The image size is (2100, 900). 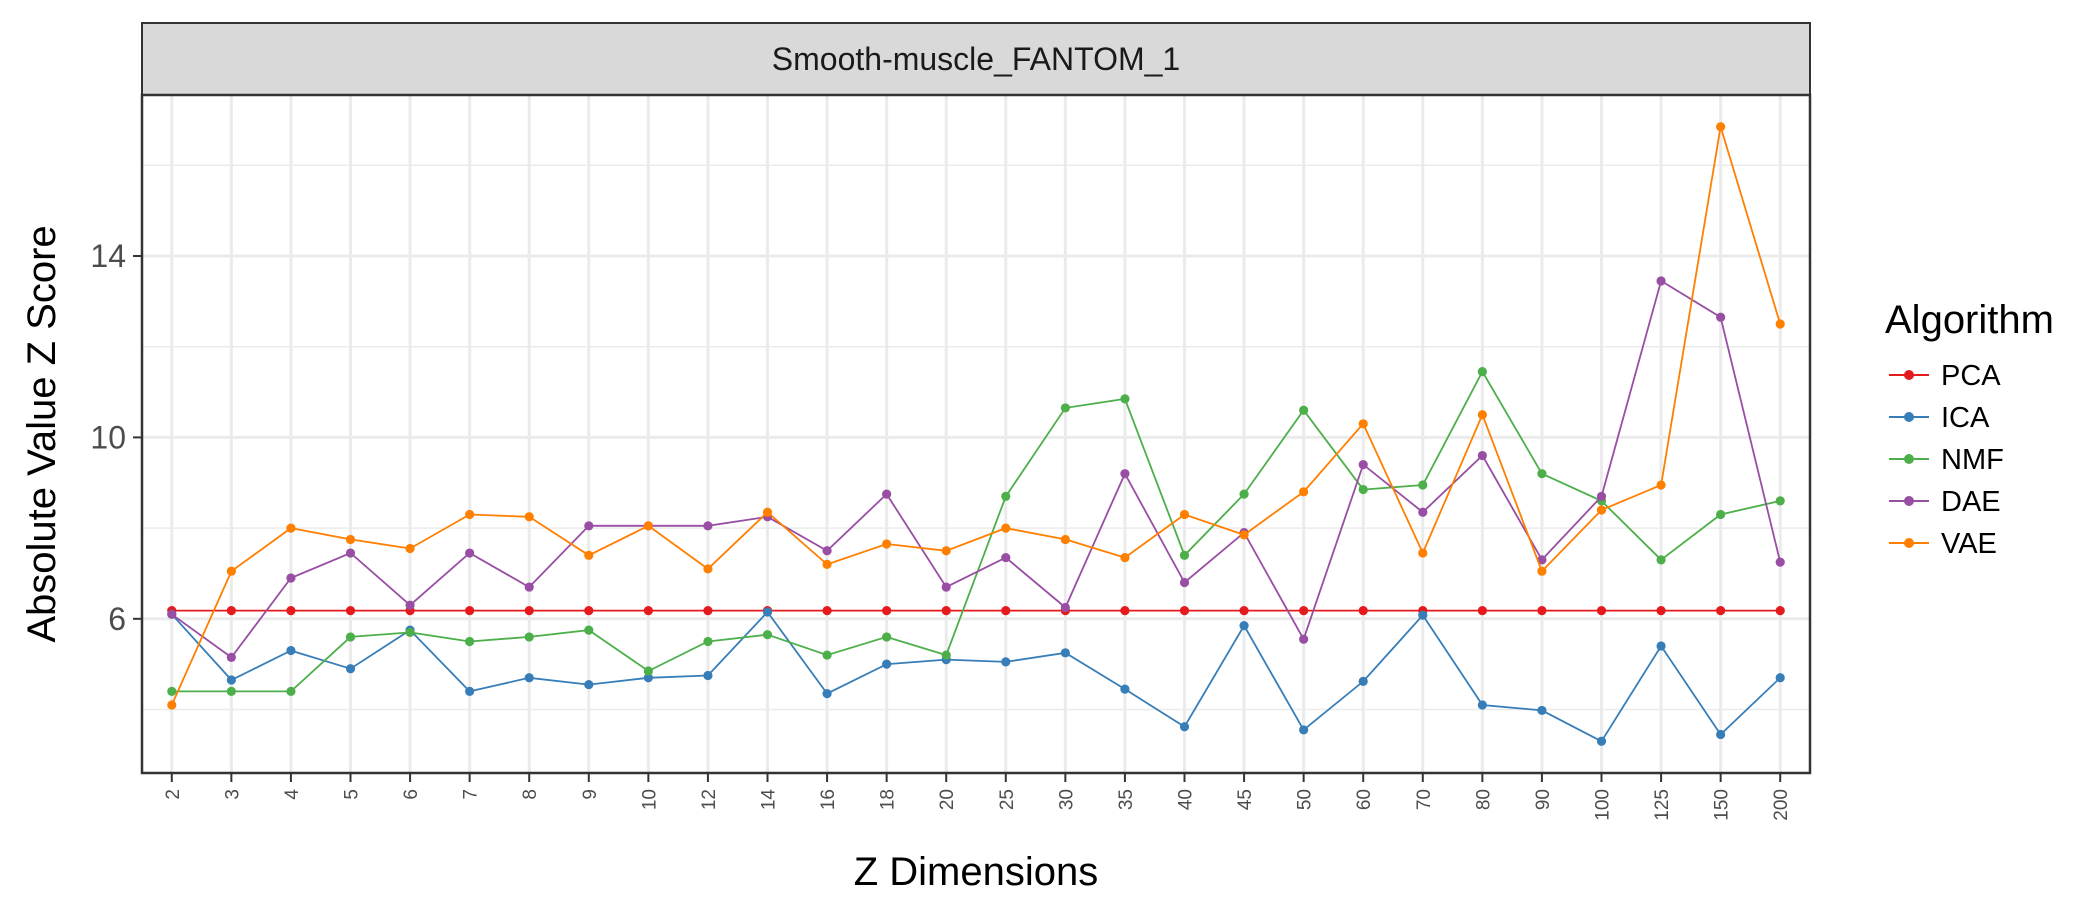 I want to click on x-tick-label: 200, so click(x=1781, y=805).